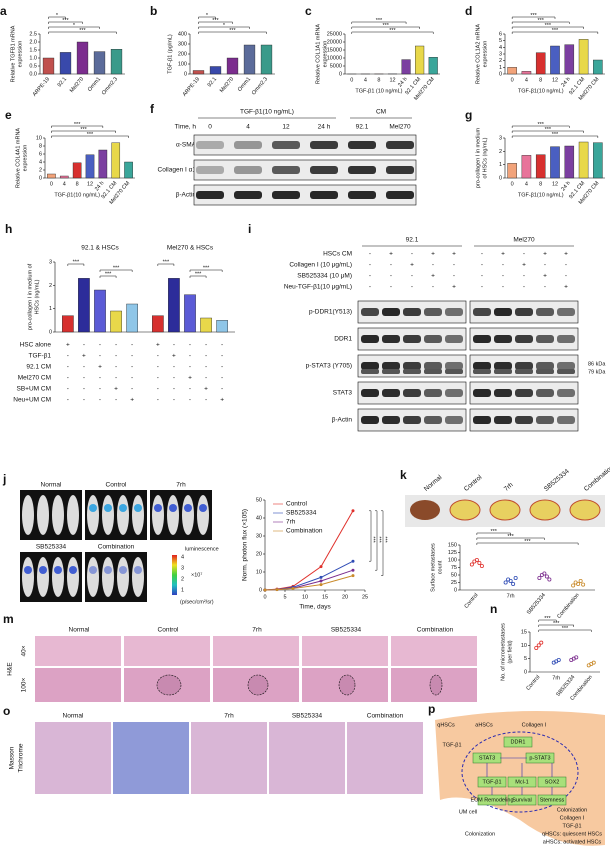  Describe the element at coordinates (500, 48) in the screenshot. I see `y-tick-label: 4` at that location.